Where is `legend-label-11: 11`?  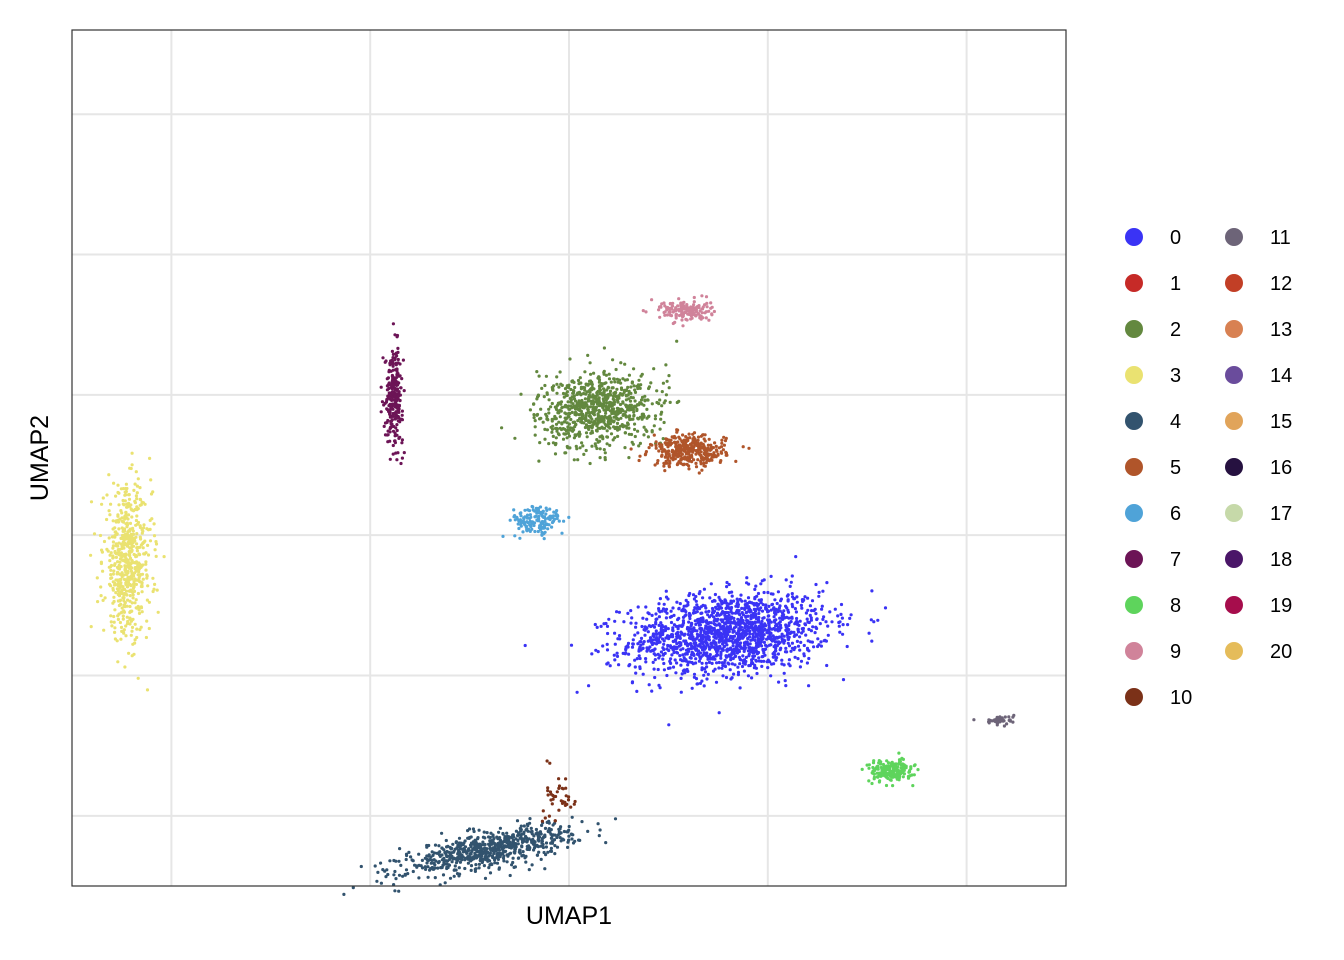
legend-label-11: 11 is located at coordinates (1280, 238).